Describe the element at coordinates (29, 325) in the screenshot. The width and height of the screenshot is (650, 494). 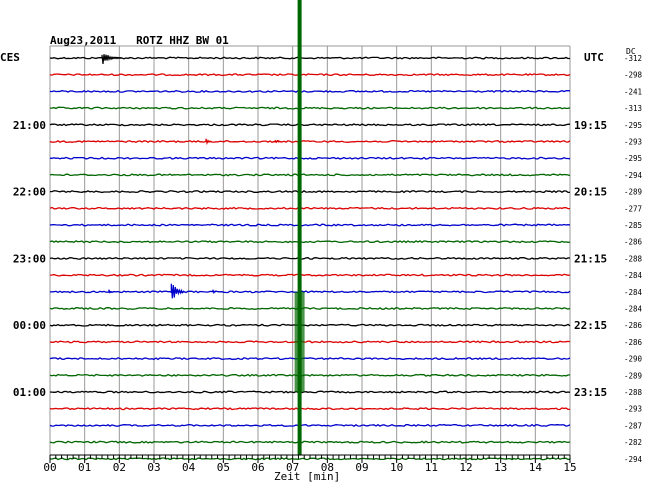
I see `left-time-label: 00:00` at that location.